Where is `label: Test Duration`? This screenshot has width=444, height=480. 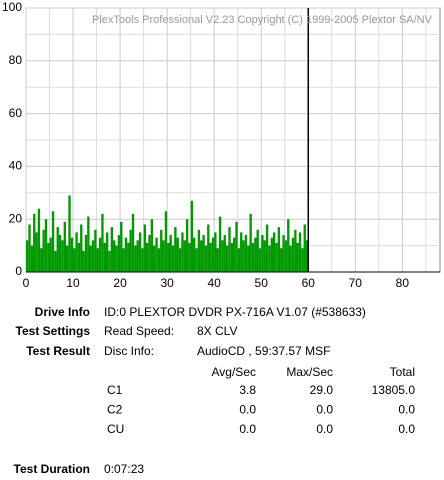
label: Test Duration is located at coordinates (52, 469).